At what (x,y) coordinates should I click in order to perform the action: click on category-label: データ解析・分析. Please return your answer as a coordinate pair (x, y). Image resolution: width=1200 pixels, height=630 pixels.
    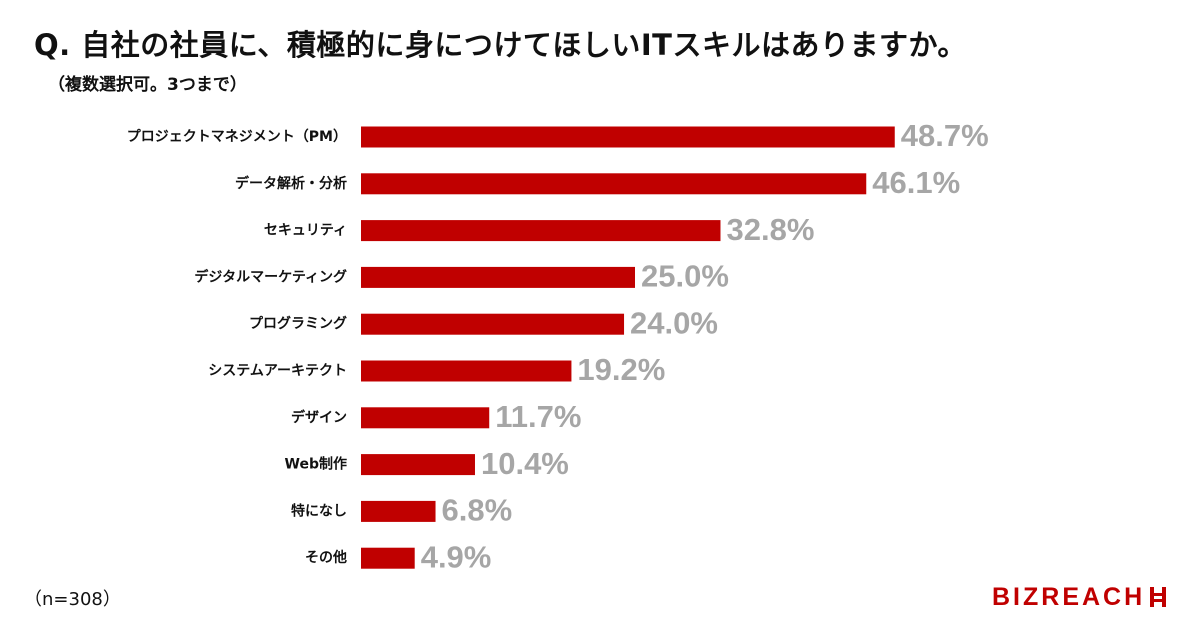
    Looking at the image, I should click on (291, 183).